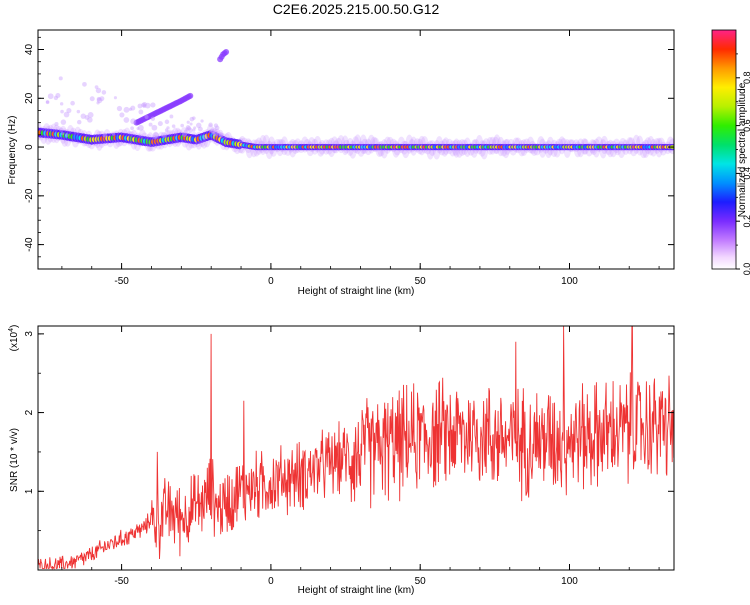 The image size is (750, 605). I want to click on snr-x-tick-label: 0, so click(271, 581).